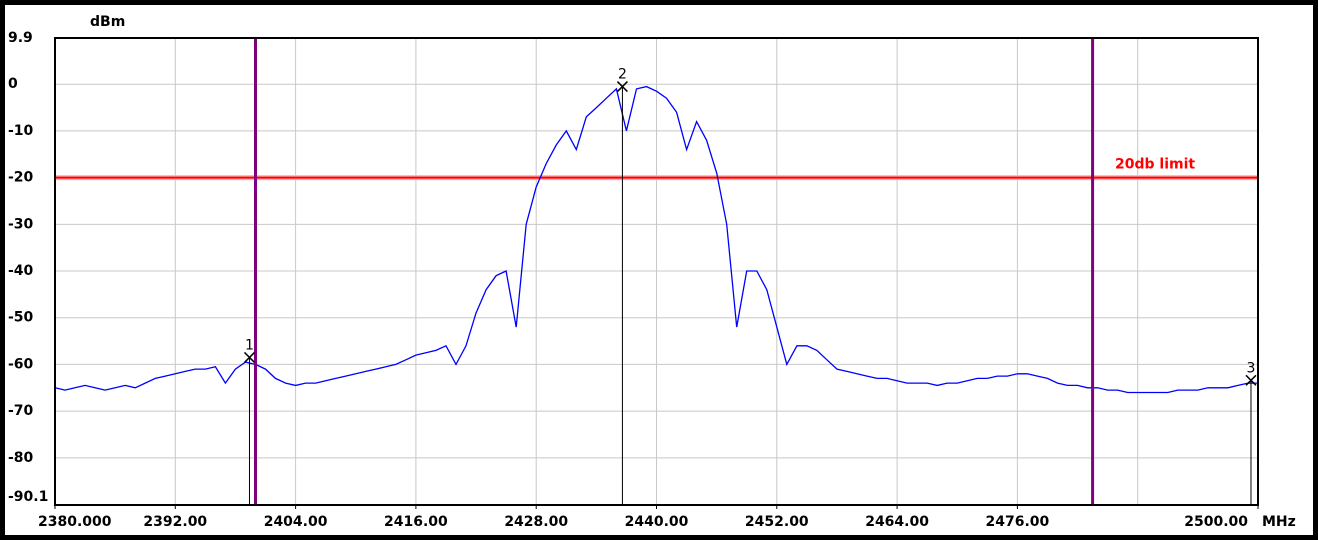 Image resolution: width=1318 pixels, height=540 pixels. What do you see at coordinates (21, 178) in the screenshot?
I see `y-tick-label: -20` at bounding box center [21, 178].